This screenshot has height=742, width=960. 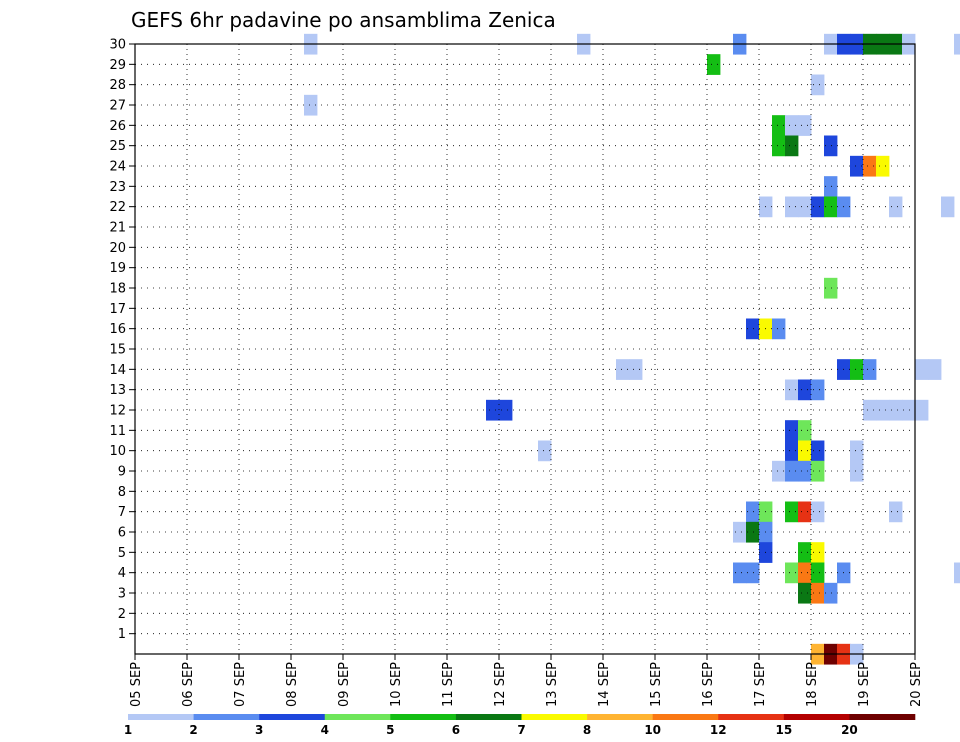 I want to click on legend-label: 1, so click(x=128, y=730).